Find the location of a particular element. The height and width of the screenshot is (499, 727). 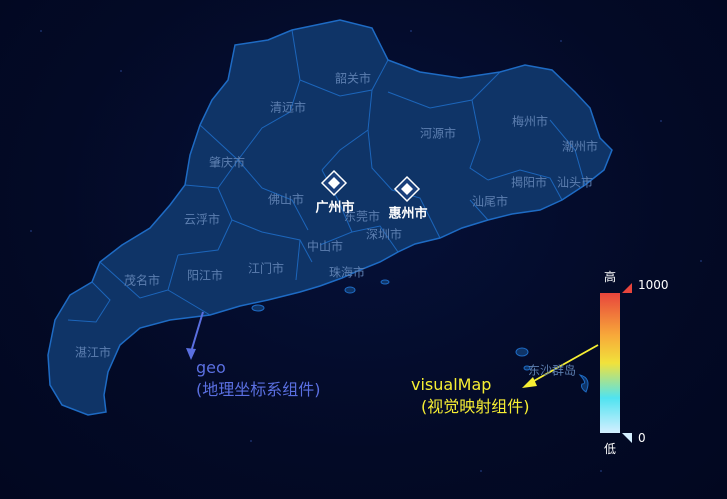

marker-label-huizhou: 惠州市 is located at coordinates (408, 214).